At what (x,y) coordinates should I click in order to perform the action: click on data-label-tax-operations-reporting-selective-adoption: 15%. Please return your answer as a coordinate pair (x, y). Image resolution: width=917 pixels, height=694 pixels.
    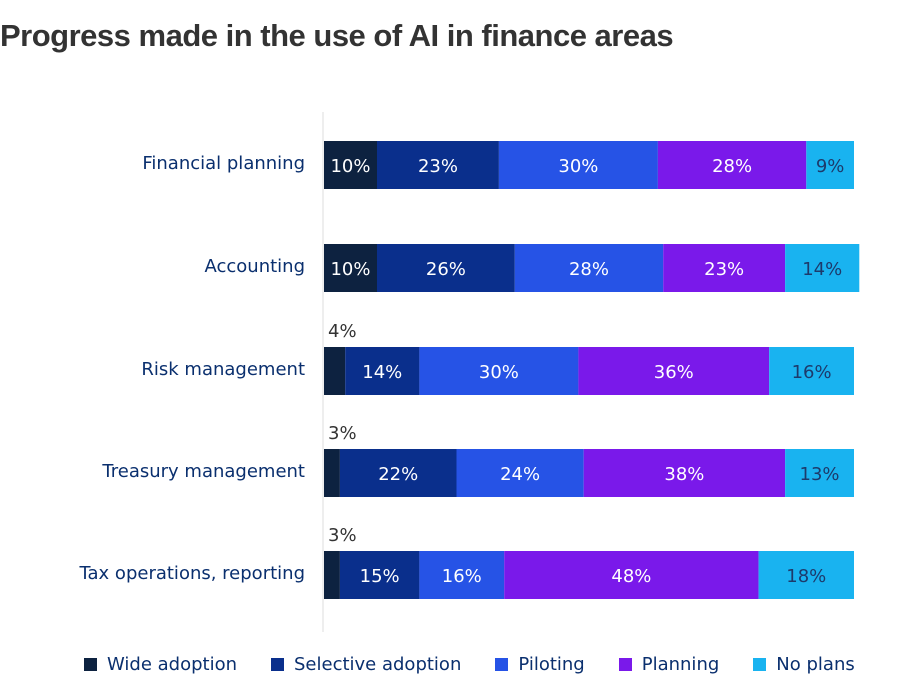
    Looking at the image, I should click on (380, 576).